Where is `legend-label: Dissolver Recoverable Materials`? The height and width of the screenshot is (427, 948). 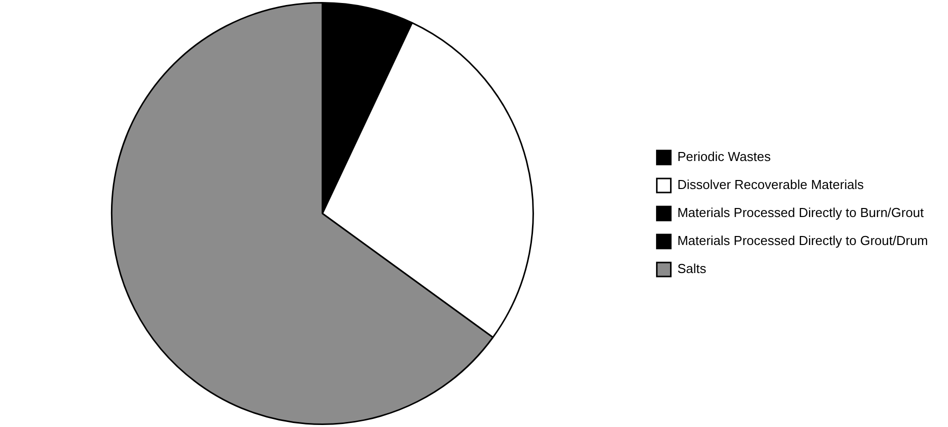 legend-label: Dissolver Recoverable Materials is located at coordinates (770, 184).